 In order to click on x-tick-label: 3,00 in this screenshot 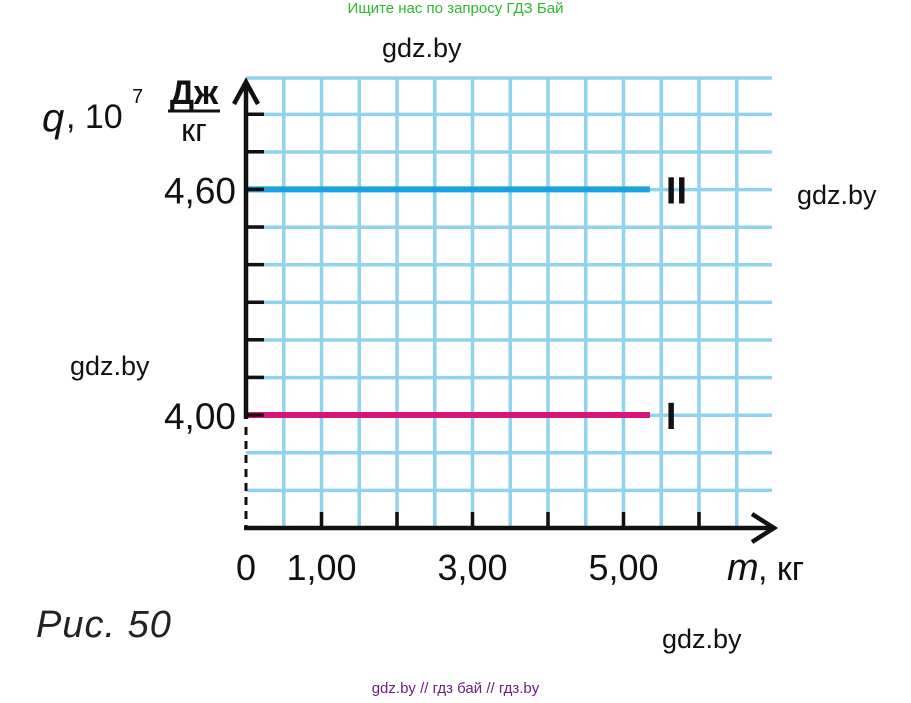, I will do `click(472, 567)`.